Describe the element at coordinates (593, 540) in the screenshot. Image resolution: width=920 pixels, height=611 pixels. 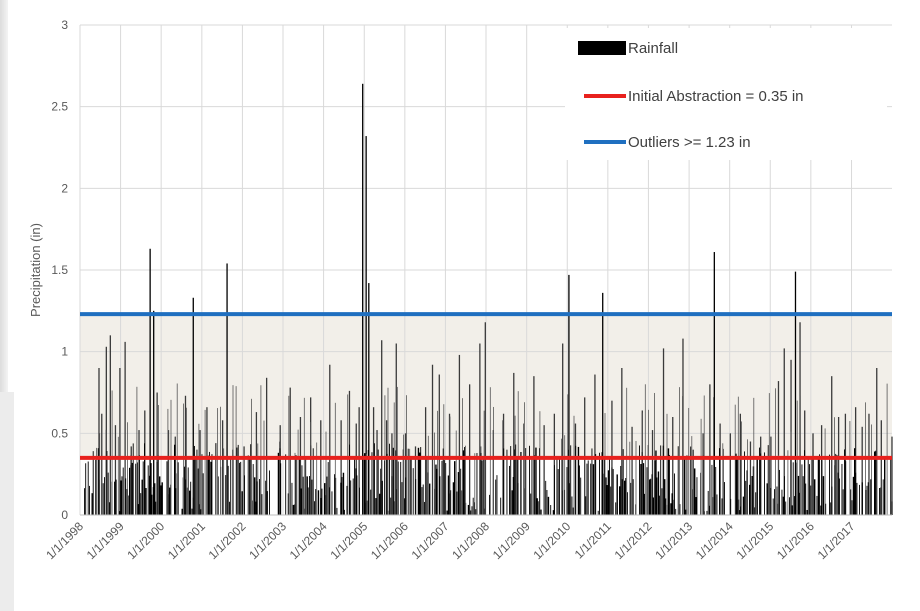
I see `x-tick-label: 1/1/2011` at that location.